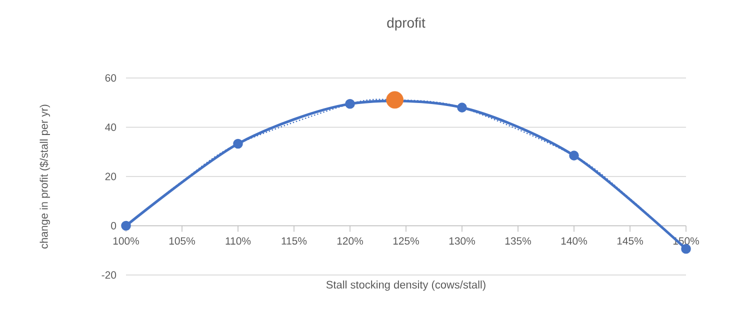 The height and width of the screenshot is (332, 730). What do you see at coordinates (630, 241) in the screenshot?
I see `x-tick-label: 145%` at bounding box center [630, 241].